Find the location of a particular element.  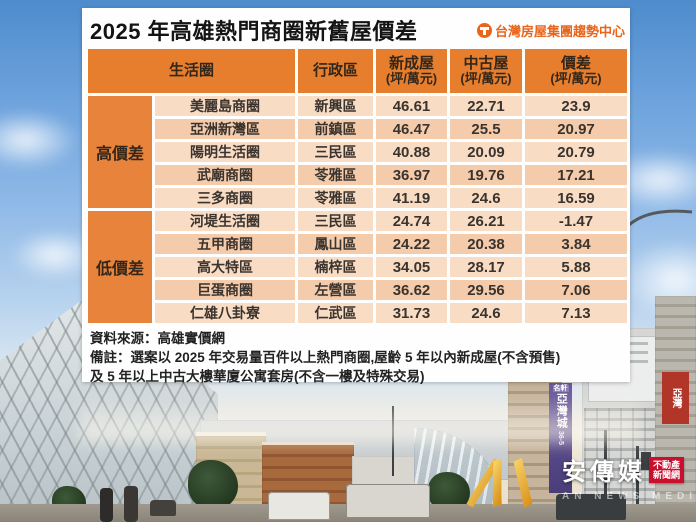

cell-life-circle: 亞洲新灣區 is located at coordinates (225, 129).